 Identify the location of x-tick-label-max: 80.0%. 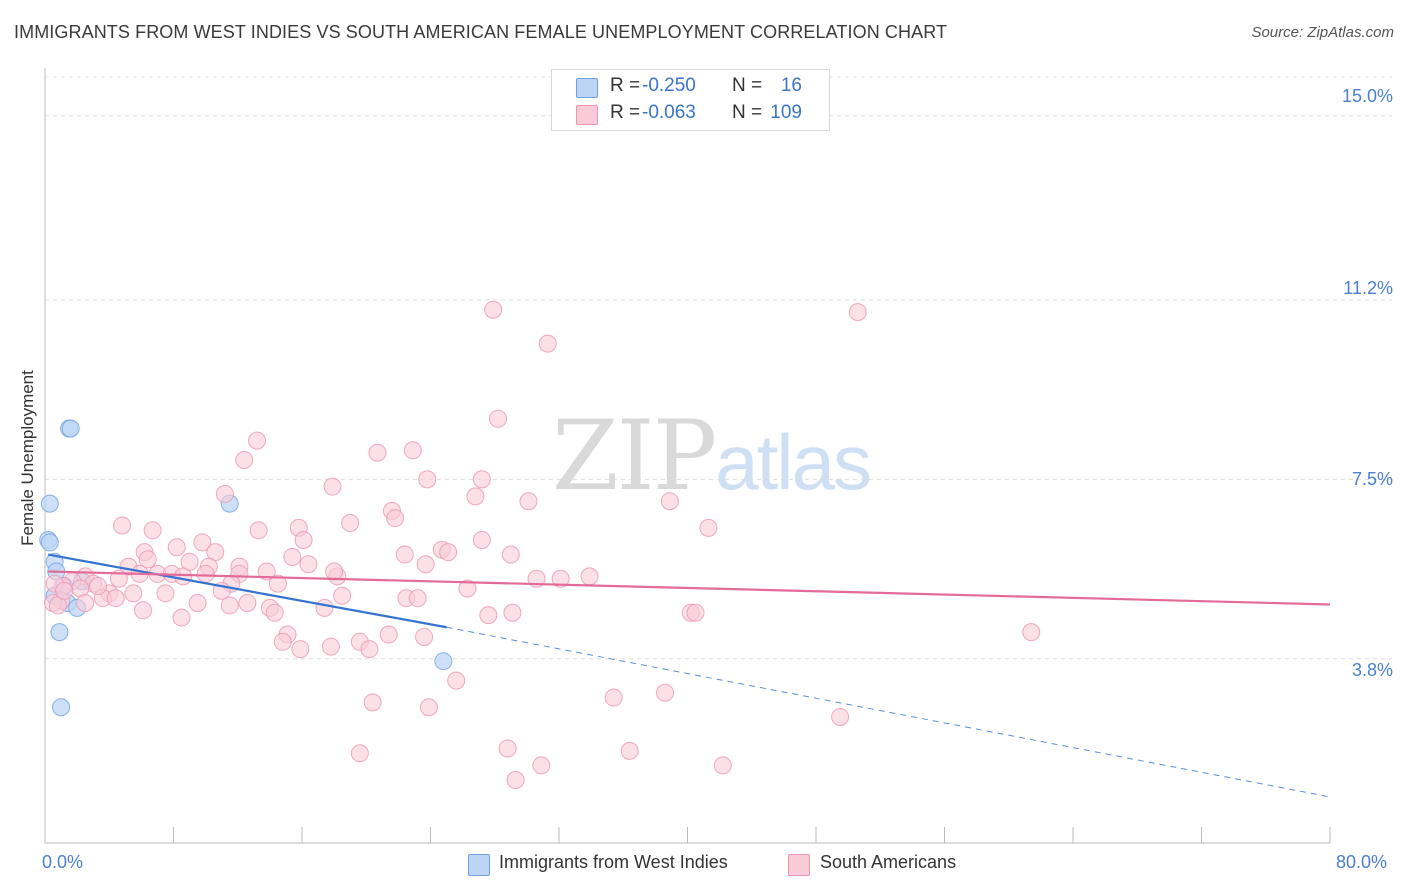
(1362, 862).